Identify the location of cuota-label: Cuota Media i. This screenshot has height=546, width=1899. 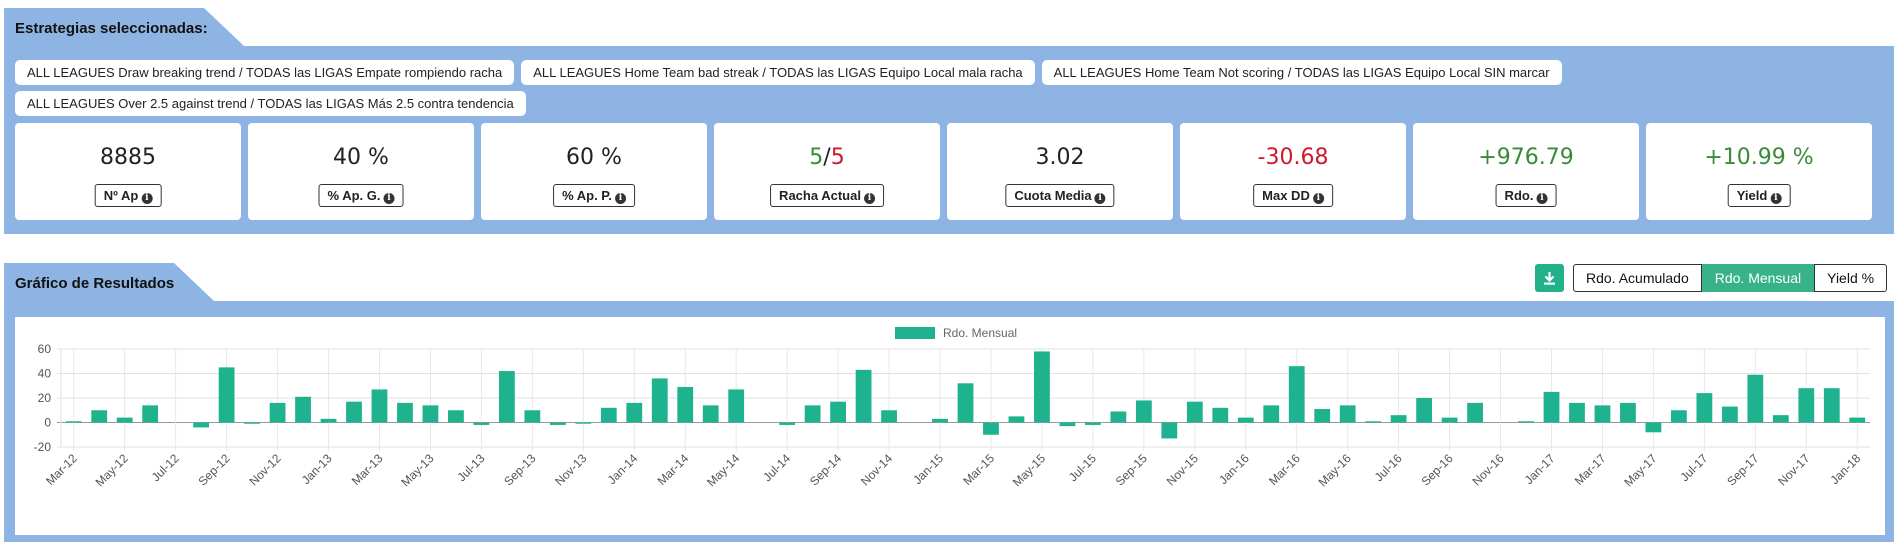
(1060, 195).